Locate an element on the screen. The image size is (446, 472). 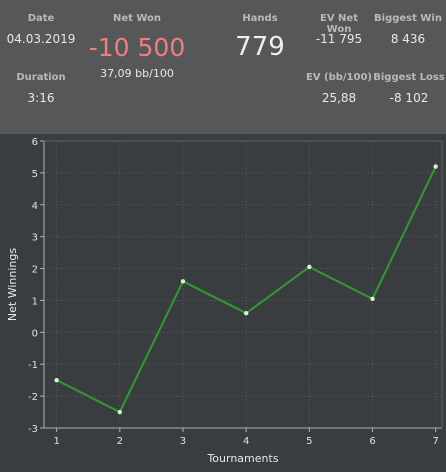
duration-value: 3:16 is located at coordinates (41, 98).